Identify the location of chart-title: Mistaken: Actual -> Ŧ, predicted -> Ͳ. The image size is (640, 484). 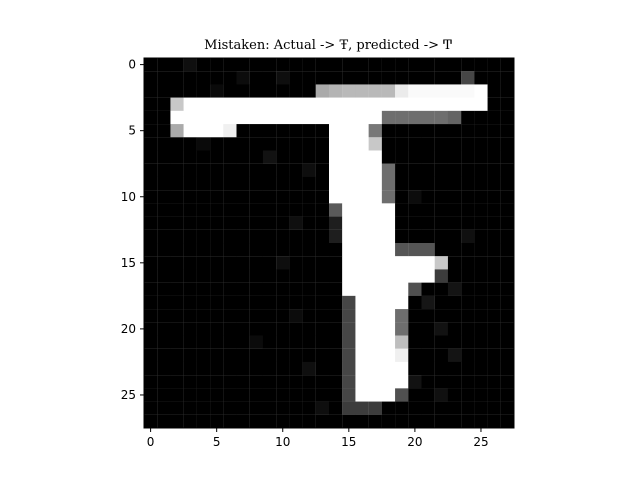
(328, 45).